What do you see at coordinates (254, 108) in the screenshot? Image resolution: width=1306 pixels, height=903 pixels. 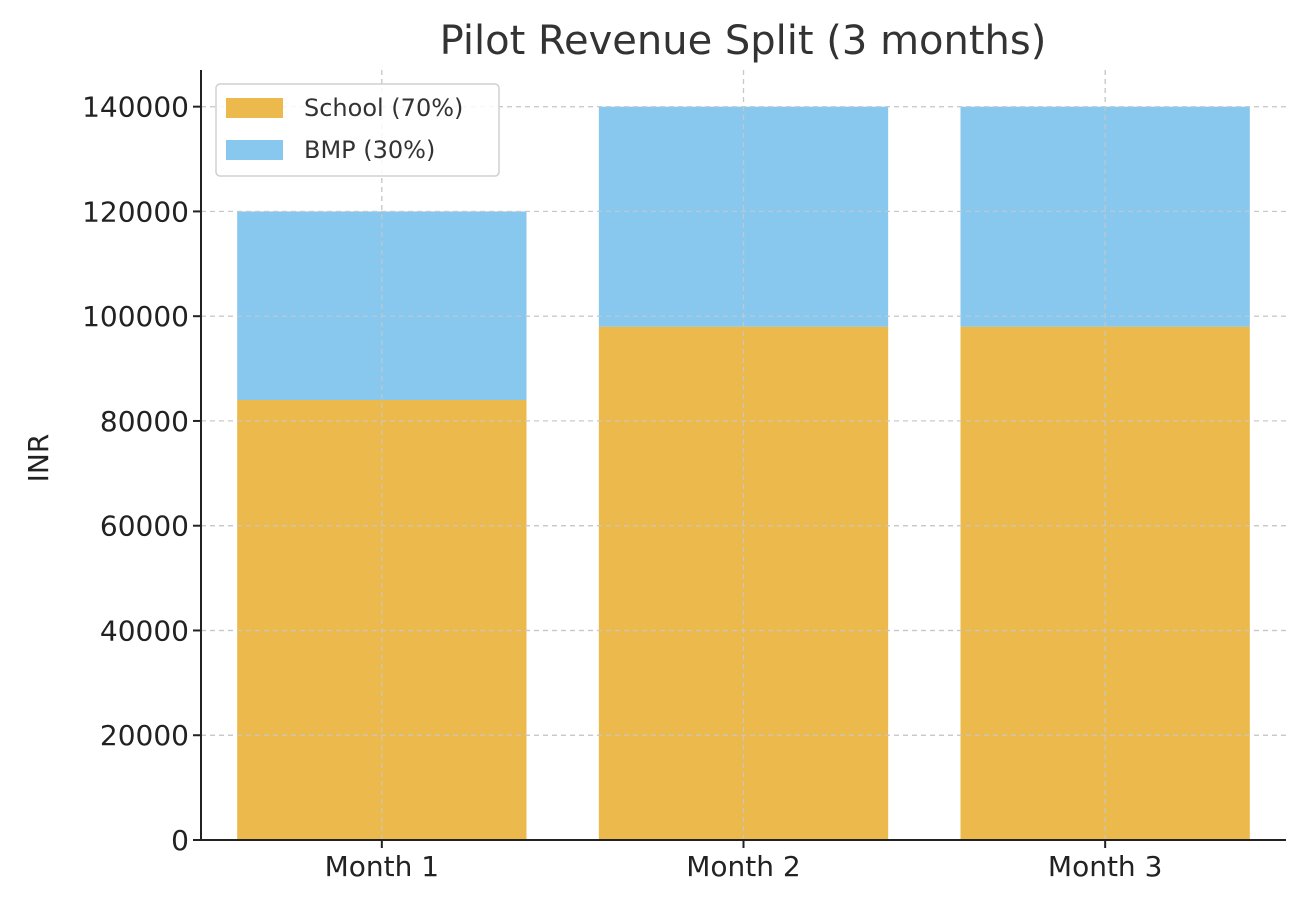 I see `legend-swatch-school` at bounding box center [254, 108].